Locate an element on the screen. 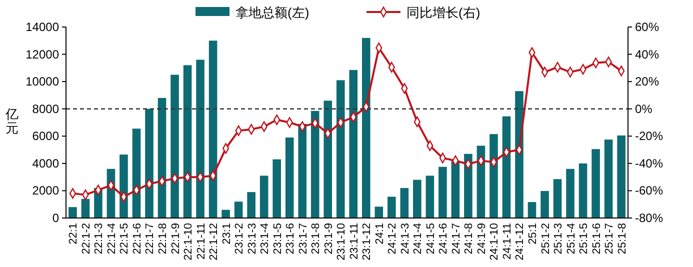 This screenshot has height=267, width=693. y2-tick-label: 60% is located at coordinates (647, 27).